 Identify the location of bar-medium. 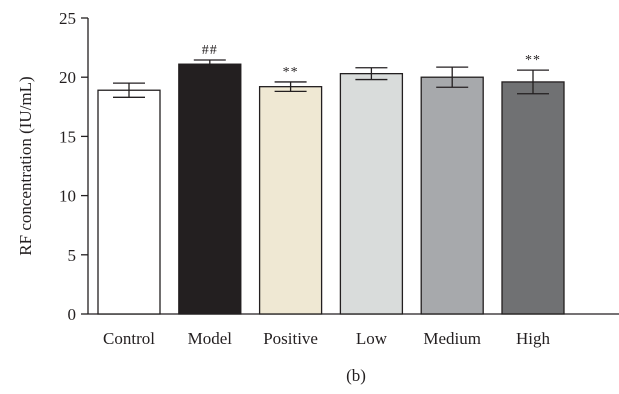
(452, 195).